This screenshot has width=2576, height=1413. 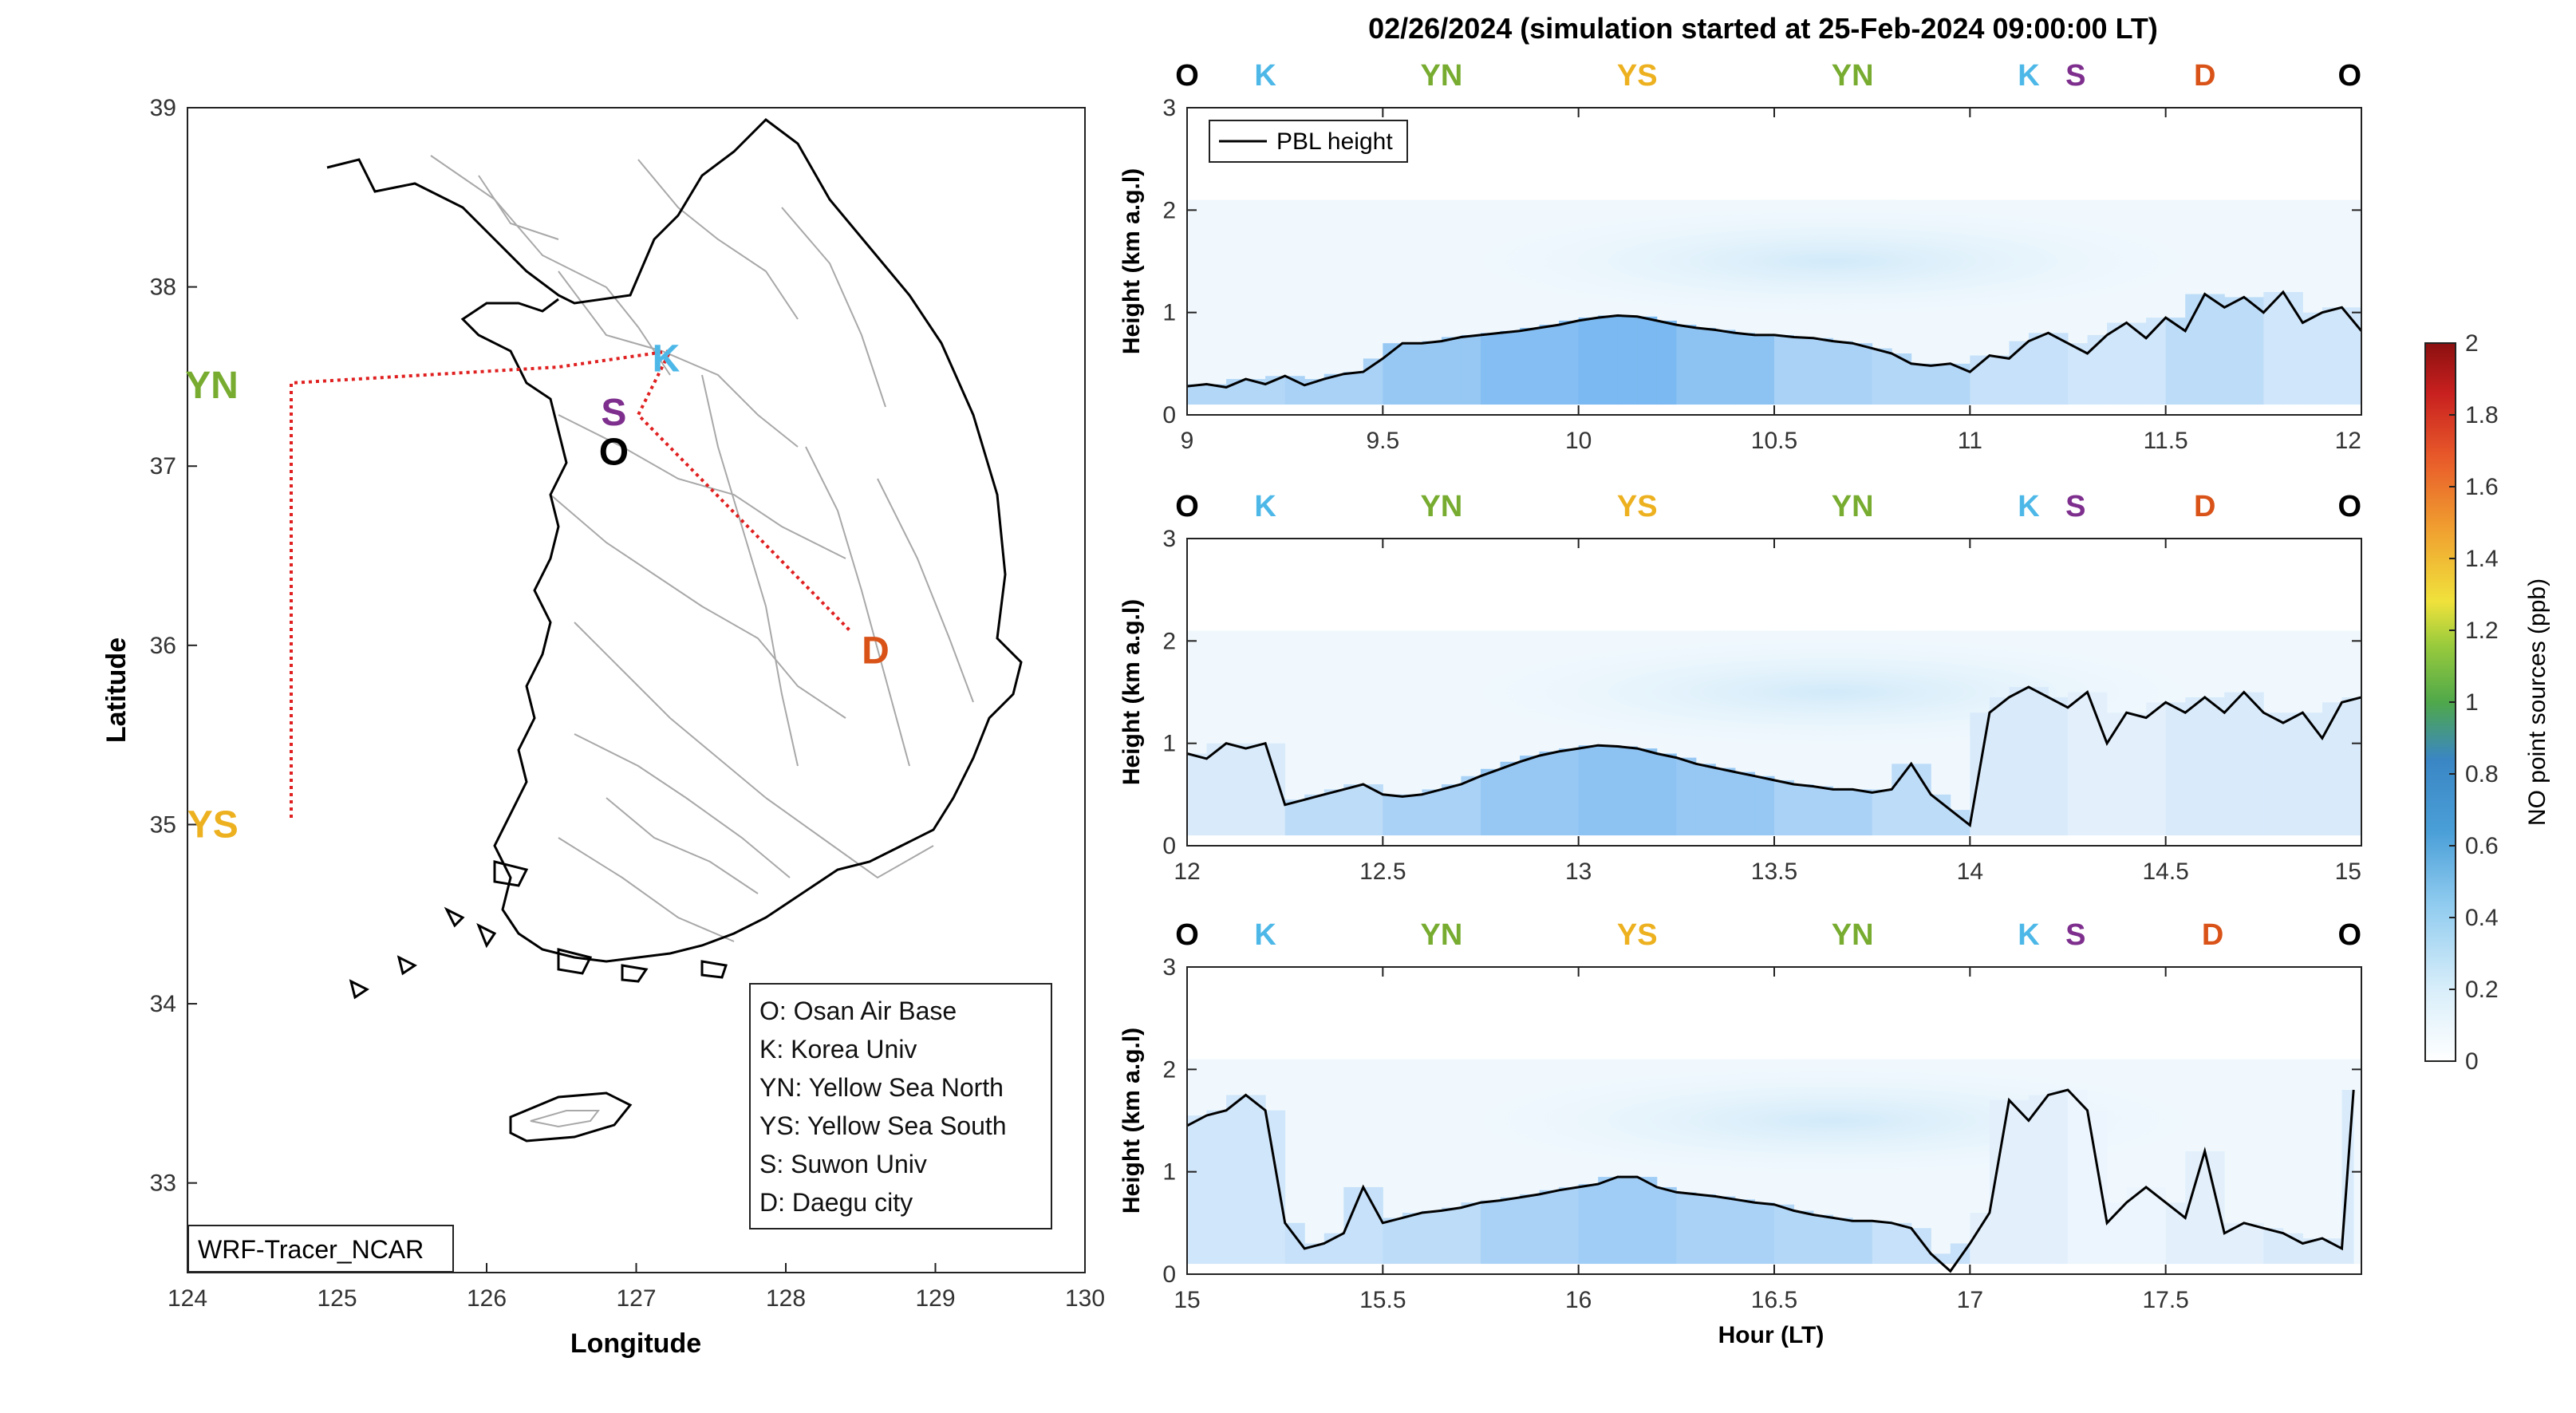 I want to click on map-xlabel: Longitude, so click(x=635, y=1343).